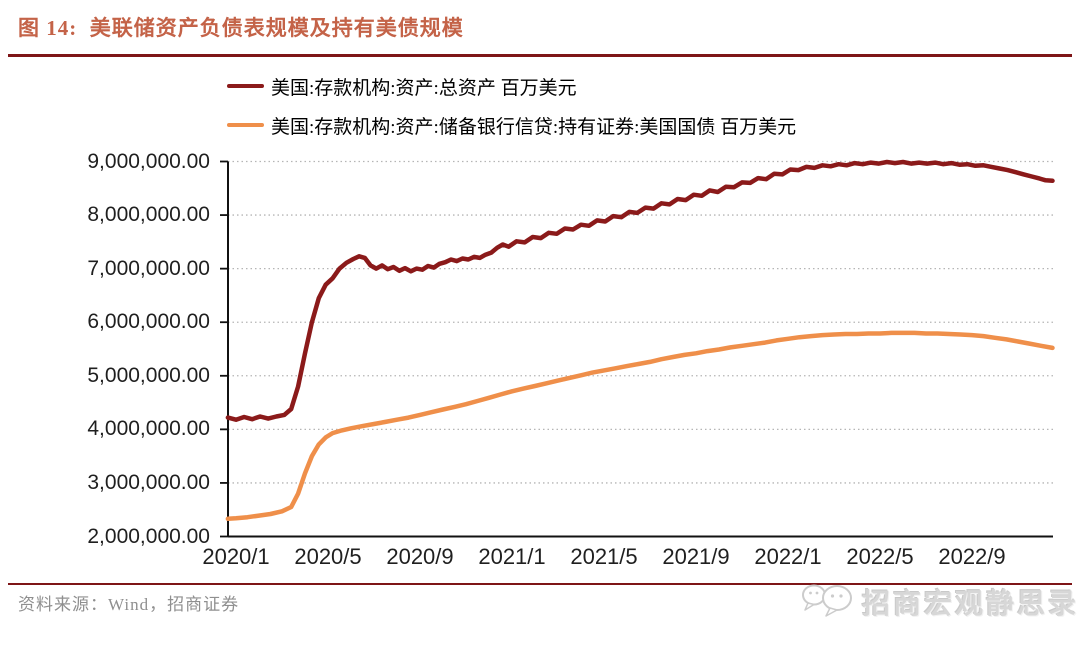 The width and height of the screenshot is (1080, 647). What do you see at coordinates (148, 322) in the screenshot?
I see `y-axis-tick-label: 6,000,000.00` at bounding box center [148, 322].